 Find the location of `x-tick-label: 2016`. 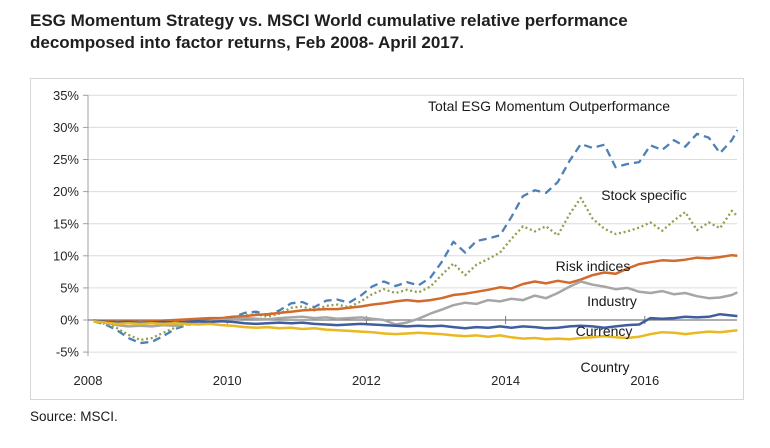

x-tick-label: 2016 is located at coordinates (644, 380).